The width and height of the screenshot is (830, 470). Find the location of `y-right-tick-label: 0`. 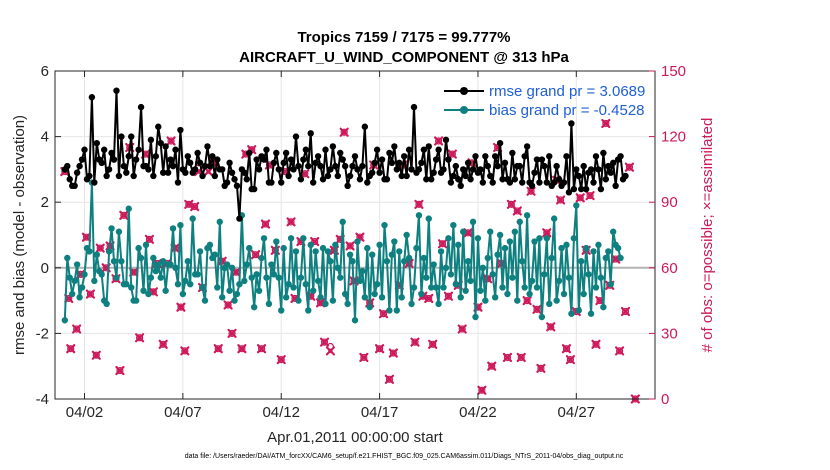

y-right-tick-label: 0 is located at coordinates (665, 399).